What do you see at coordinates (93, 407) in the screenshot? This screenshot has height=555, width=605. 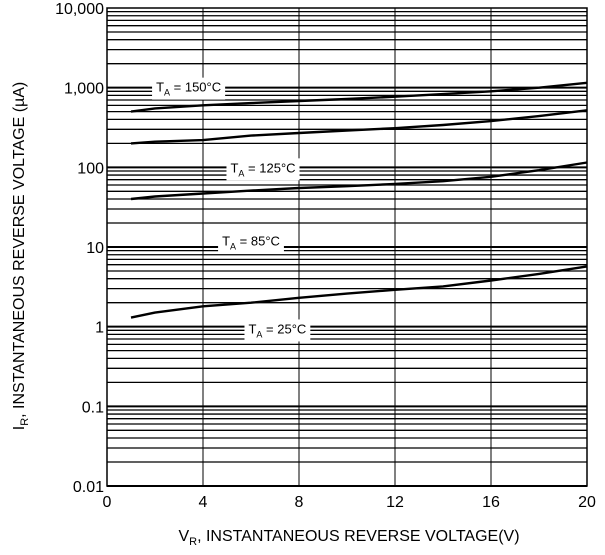 I see `y-tick-label: 0.1` at bounding box center [93, 407].